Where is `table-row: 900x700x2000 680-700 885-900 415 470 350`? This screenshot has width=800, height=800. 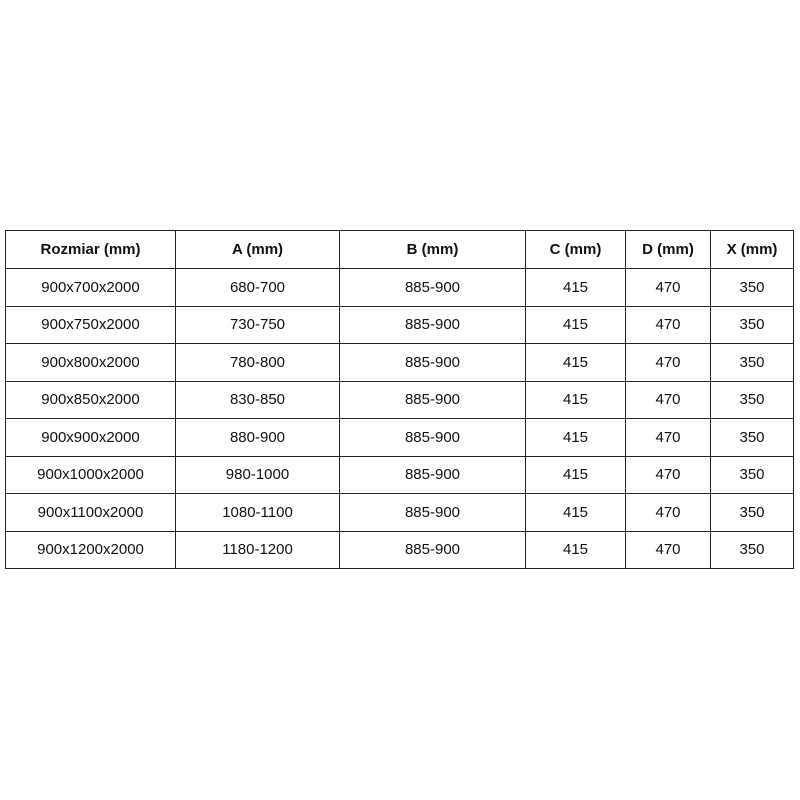
table-row: 900x700x2000 680-700 885-900 415 470 350 is located at coordinates (399, 287).